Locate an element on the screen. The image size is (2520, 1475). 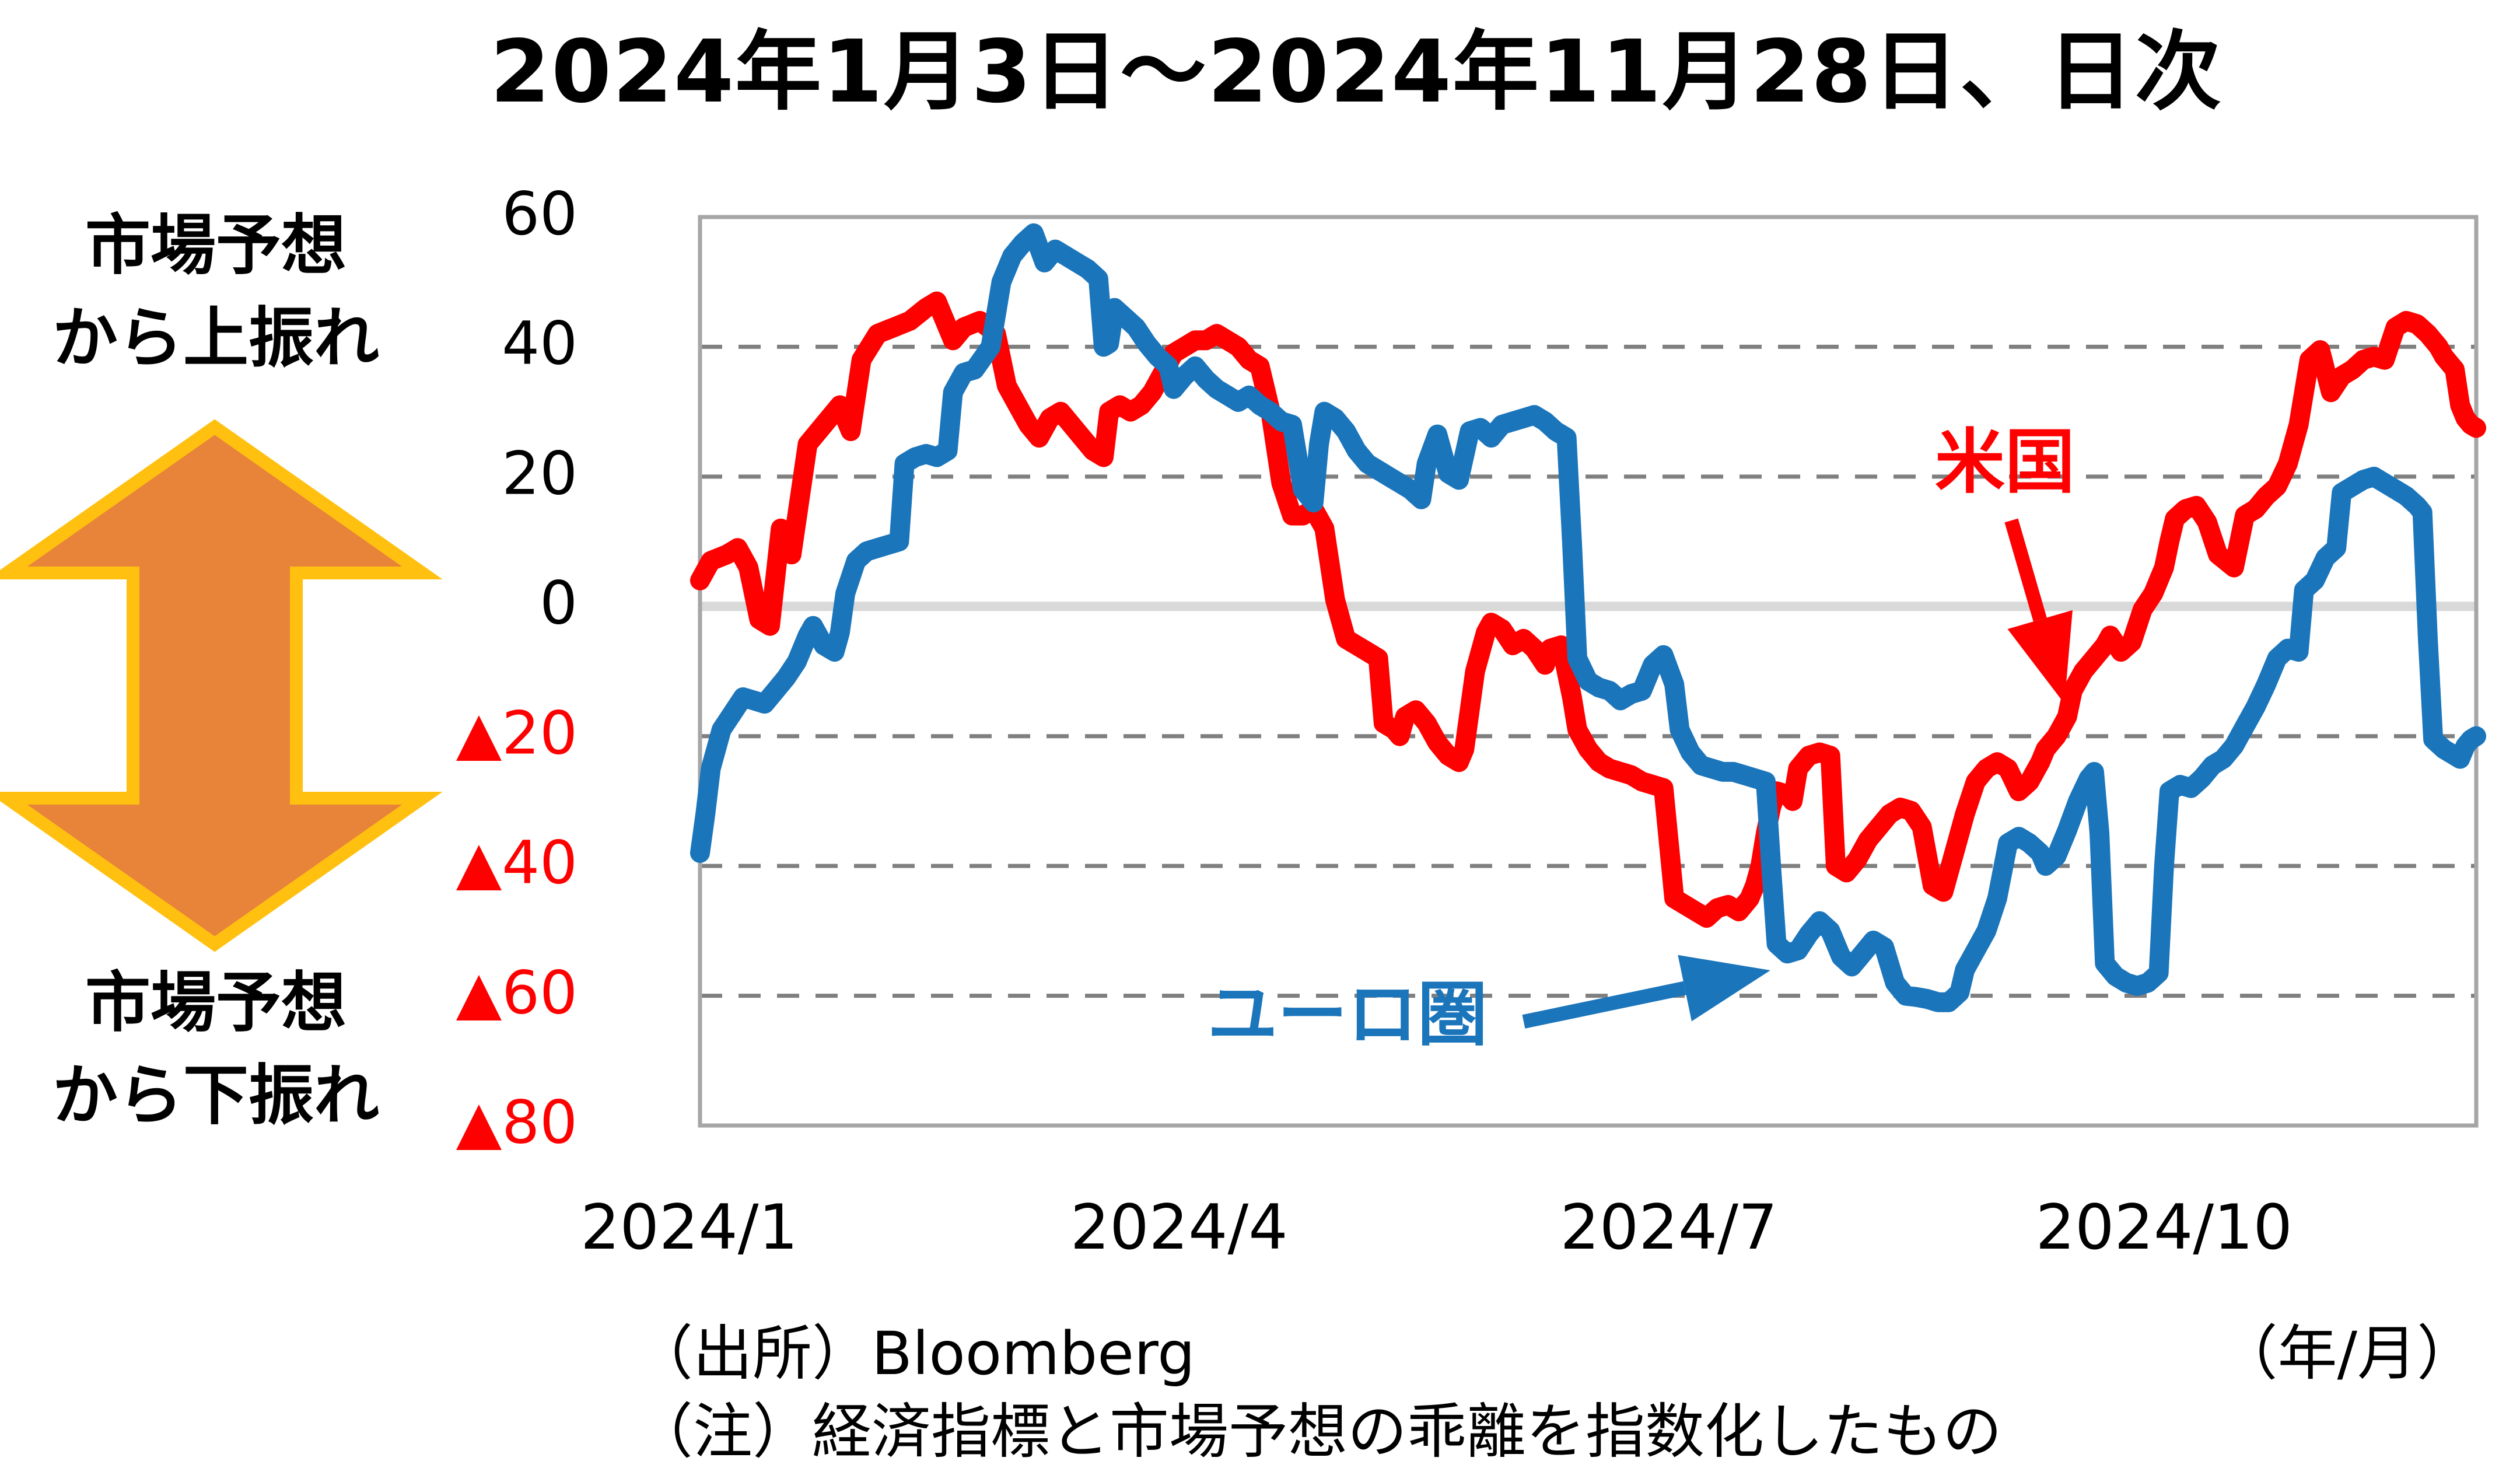
y-axis-label: 40 is located at coordinates (540, 344).